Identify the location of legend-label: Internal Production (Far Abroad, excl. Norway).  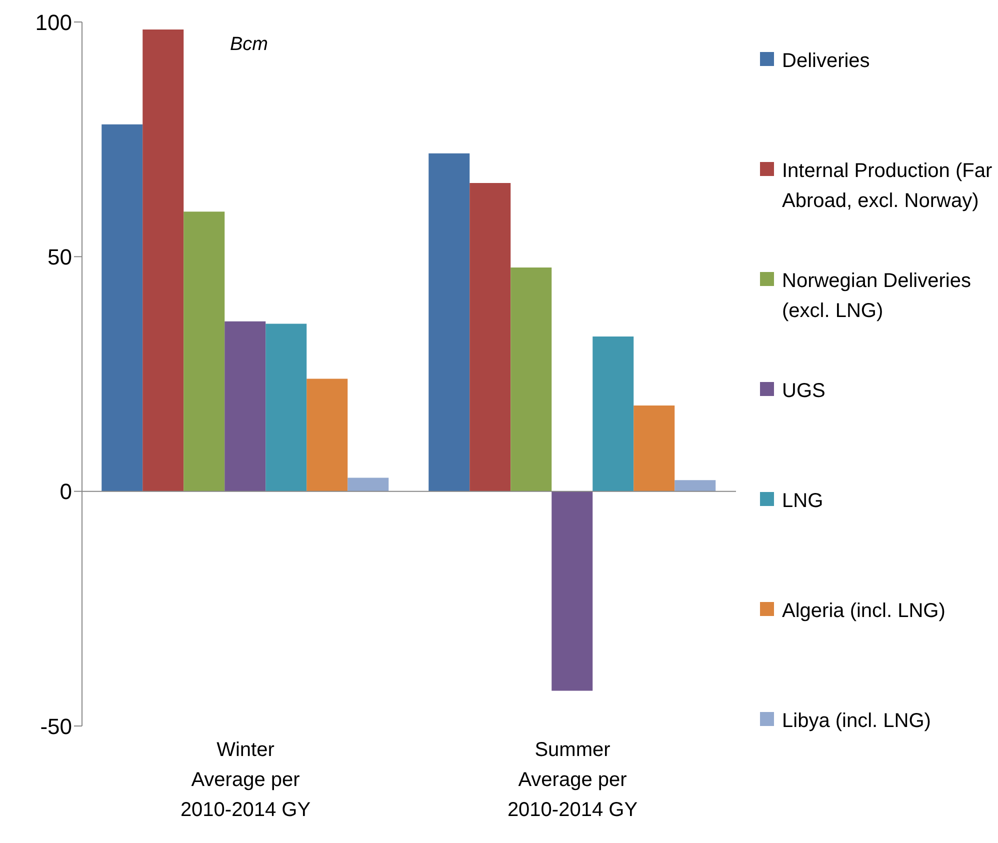
(888, 186).